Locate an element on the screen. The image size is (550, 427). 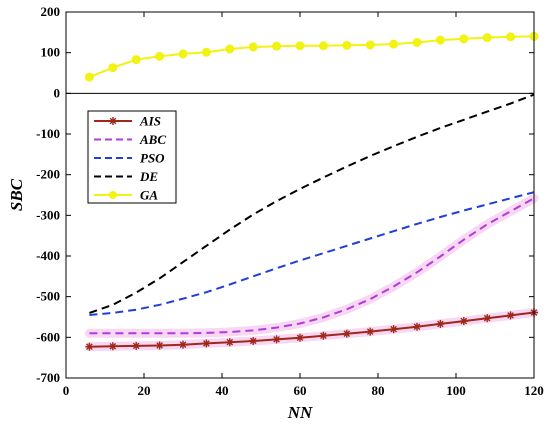
y-tick-label: -100 is located at coordinates (48, 133).